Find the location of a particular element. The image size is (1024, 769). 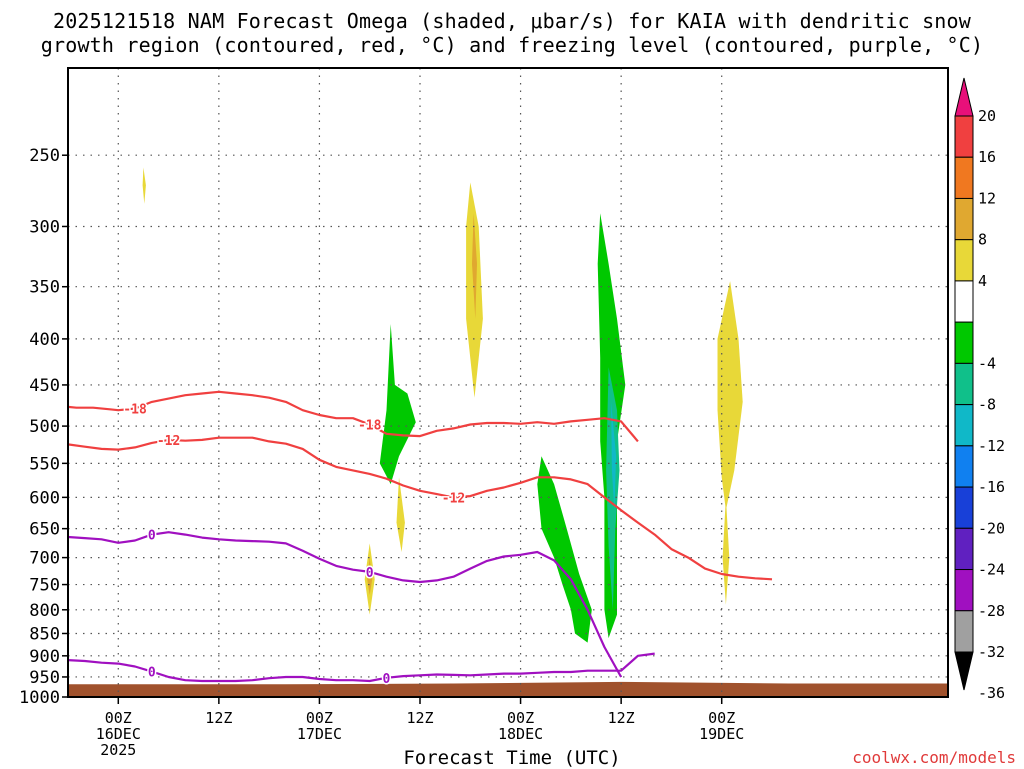

x-tick-label: 2025 is located at coordinates (118, 750).